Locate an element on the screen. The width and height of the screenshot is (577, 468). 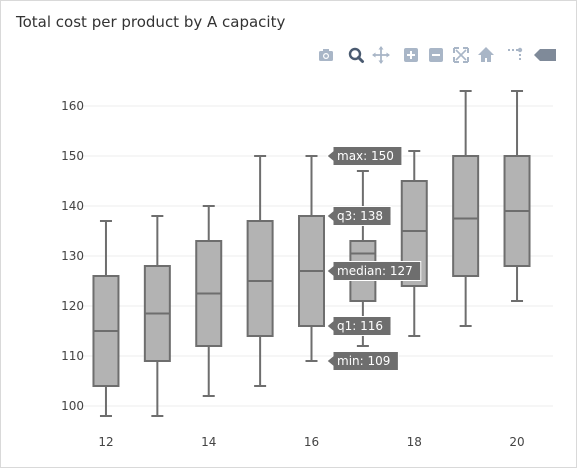
plotly-logo-icon is located at coordinates (544, 55).